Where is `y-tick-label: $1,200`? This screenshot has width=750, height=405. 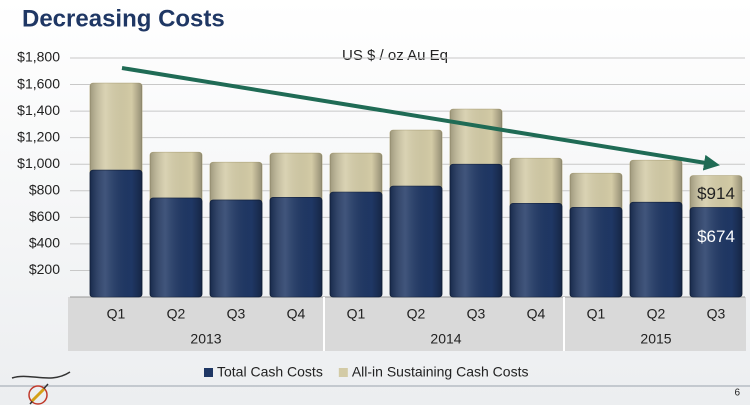
y-tick-label: $1,200 is located at coordinates (38, 136).